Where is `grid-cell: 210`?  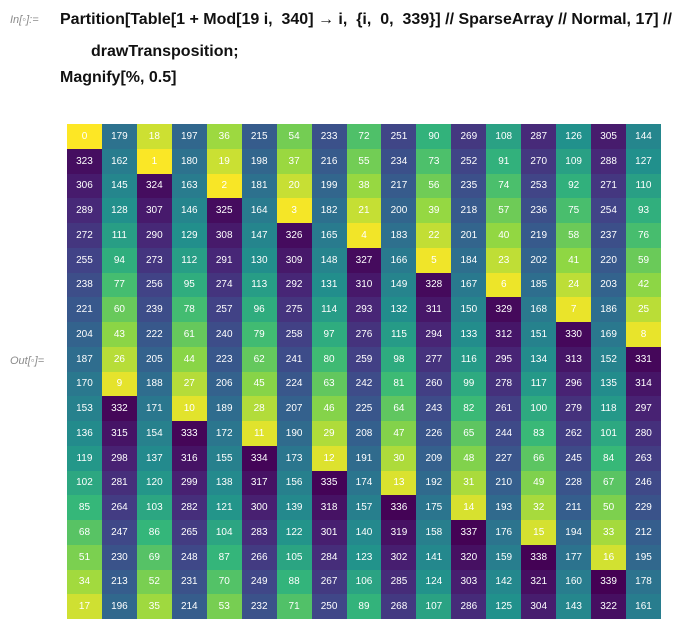
grid-cell: 210 is located at coordinates (504, 483).